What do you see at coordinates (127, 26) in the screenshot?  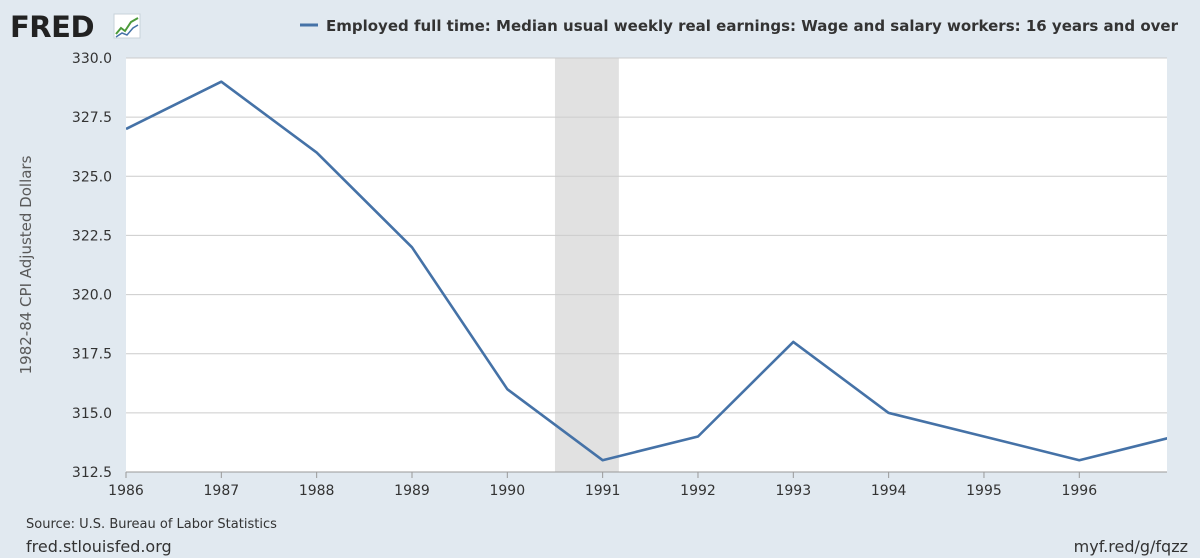 I see `fred-logo-chart-icon` at bounding box center [127, 26].